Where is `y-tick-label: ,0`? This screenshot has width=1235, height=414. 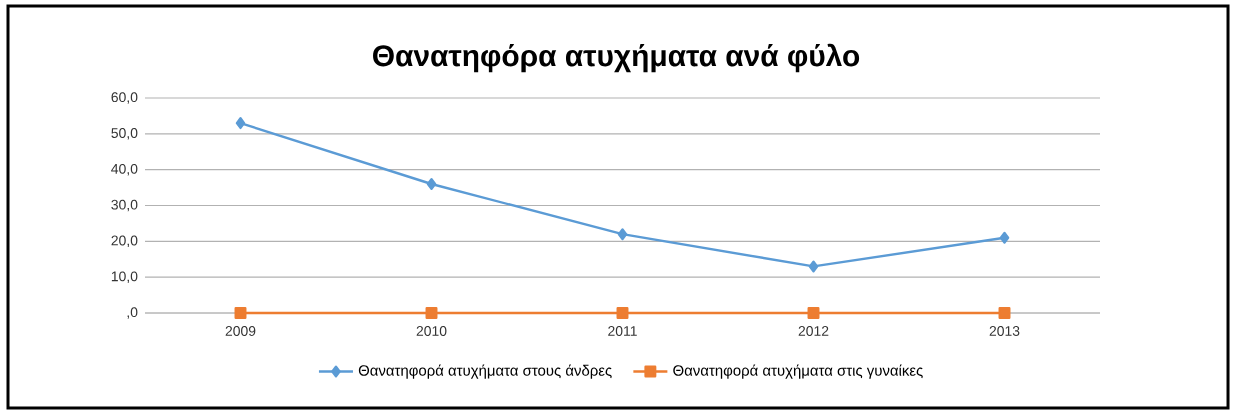
y-tick-label: ,0 is located at coordinates (132, 313).